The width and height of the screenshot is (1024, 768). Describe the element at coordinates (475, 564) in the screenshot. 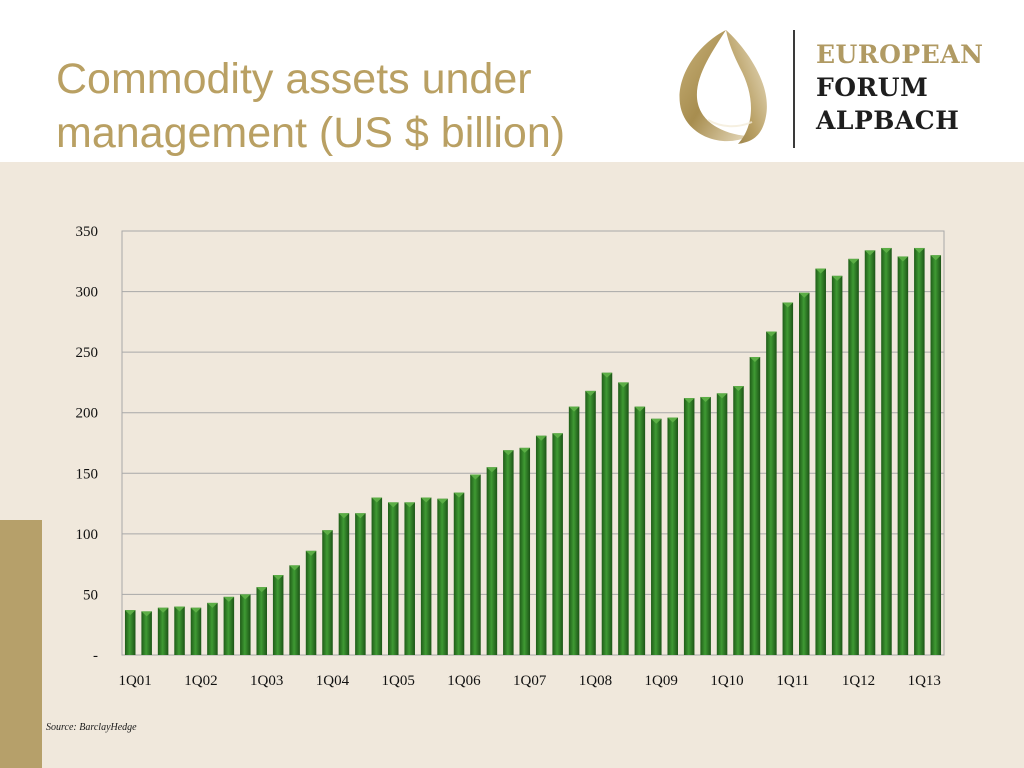

I see `bar-2Q06` at that location.